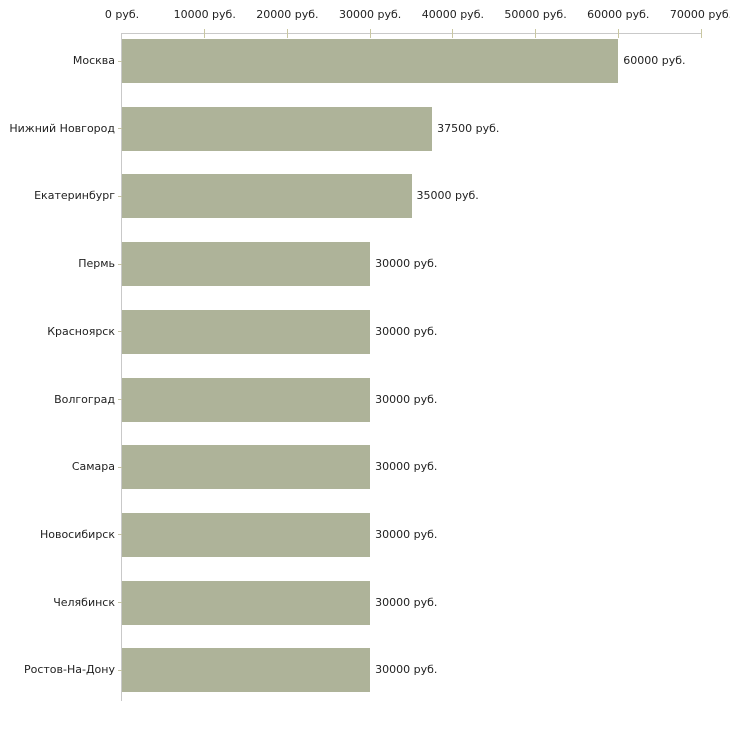  I want to click on category-label: Москва, so click(93, 60).